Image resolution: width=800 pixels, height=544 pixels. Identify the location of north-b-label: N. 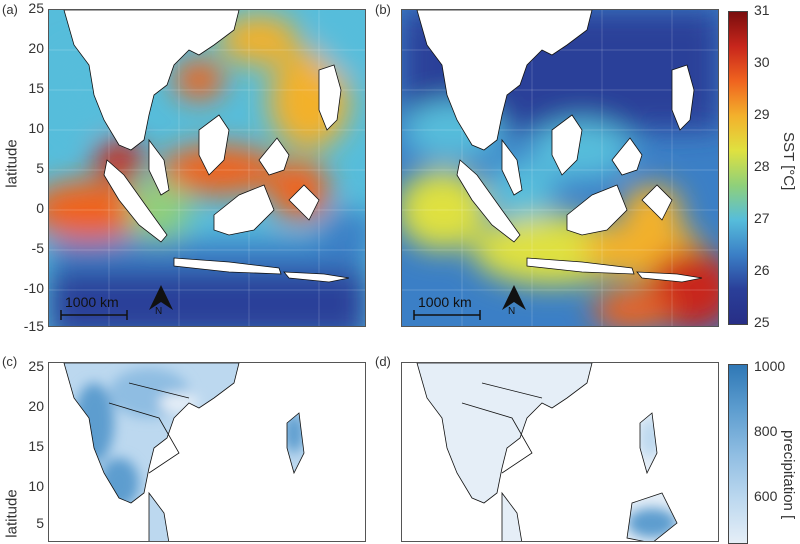
(512, 311).